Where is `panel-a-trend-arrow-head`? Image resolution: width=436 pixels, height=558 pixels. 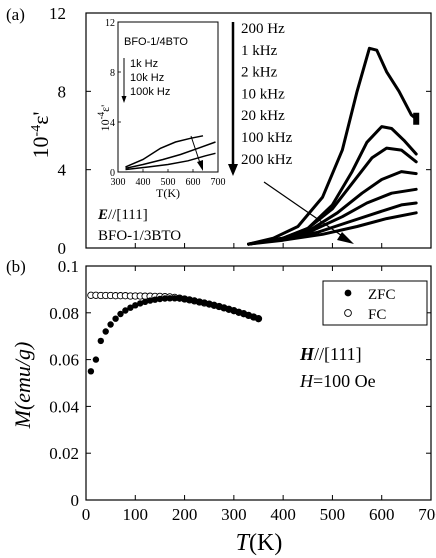
panel-a-trend-arrow-head is located at coordinates (345, 238).